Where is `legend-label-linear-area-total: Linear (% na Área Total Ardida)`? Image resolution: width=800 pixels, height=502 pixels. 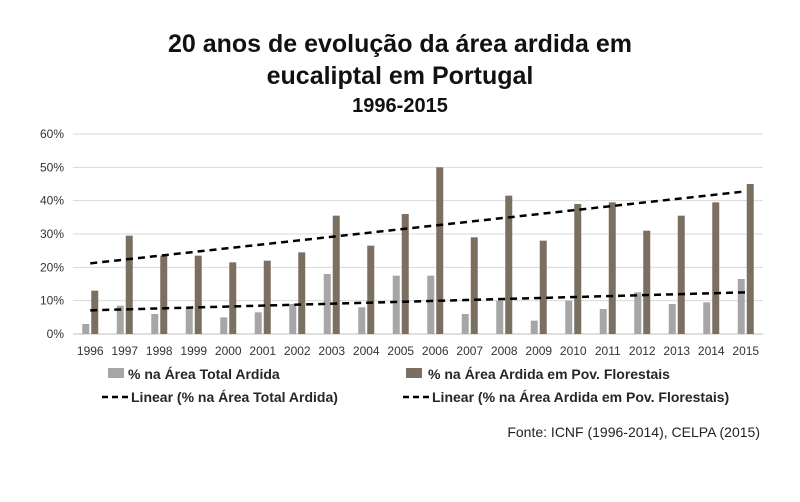 legend-label-linear-area-total: Linear (% na Área Total Ardida) is located at coordinates (234, 397).